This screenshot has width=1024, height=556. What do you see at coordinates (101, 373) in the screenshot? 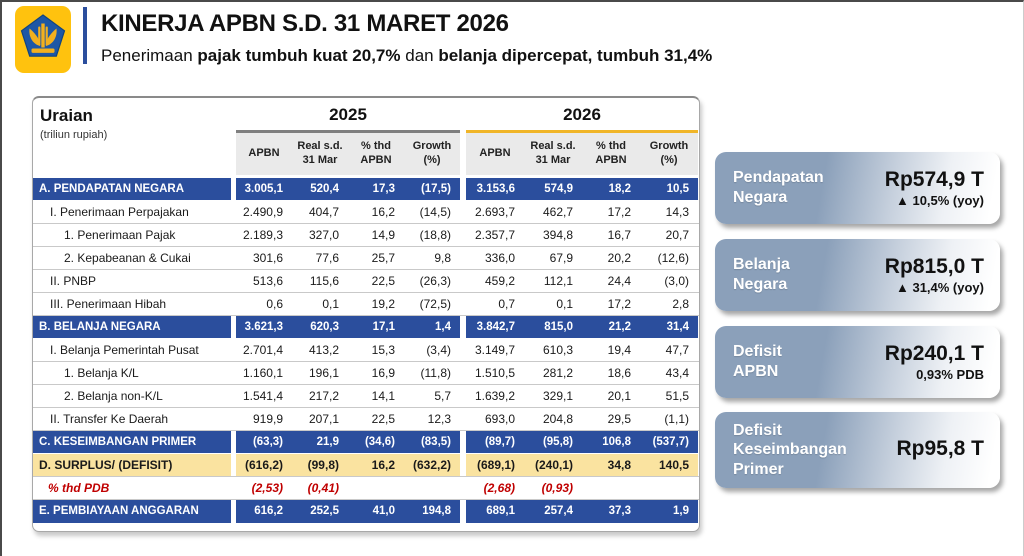
I see `row-label: 1. Belanja K/L` at bounding box center [101, 373].